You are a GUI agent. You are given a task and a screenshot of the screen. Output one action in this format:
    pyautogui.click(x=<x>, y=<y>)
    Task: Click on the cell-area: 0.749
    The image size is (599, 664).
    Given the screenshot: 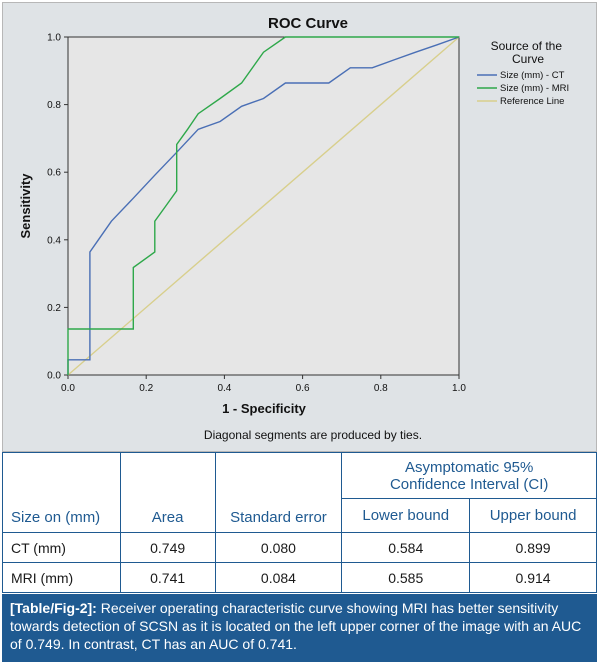 What is the action you would take?
    pyautogui.click(x=167, y=547)
    